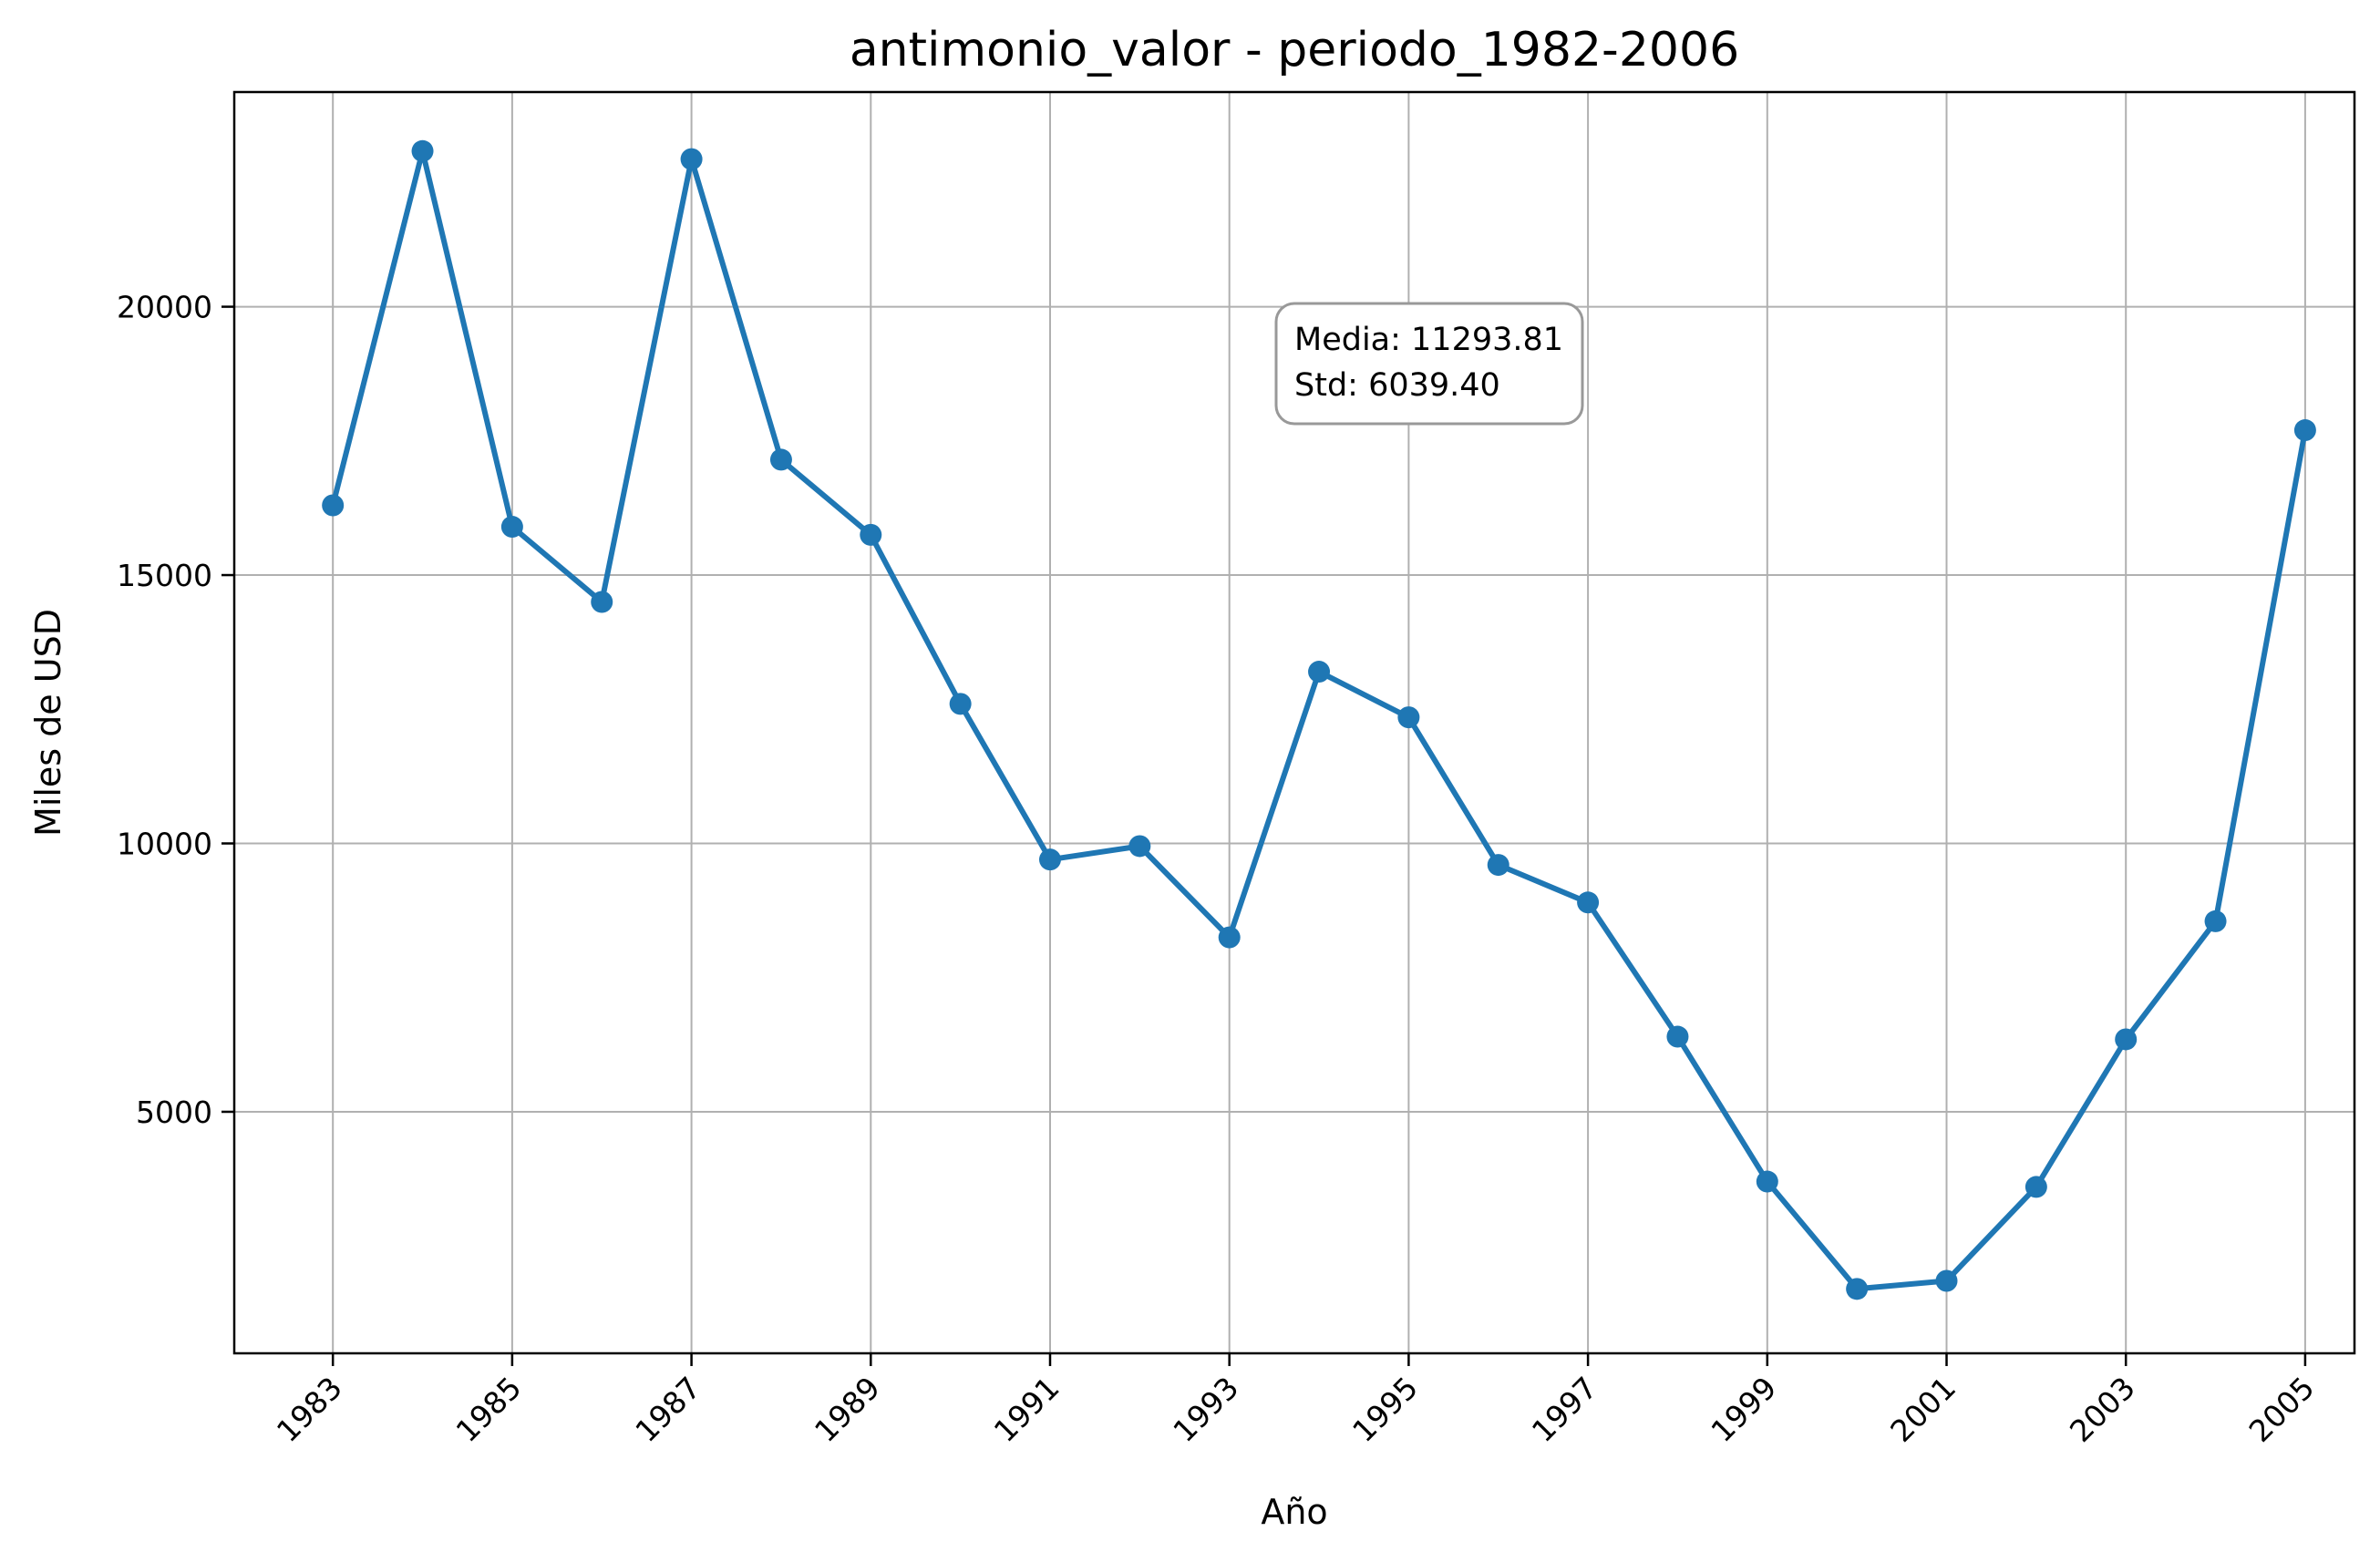 The width and height of the screenshot is (2380, 1562). I want to click on stats-annotation: Media: 11293.81 Std: 6039.40, so click(1429, 364).